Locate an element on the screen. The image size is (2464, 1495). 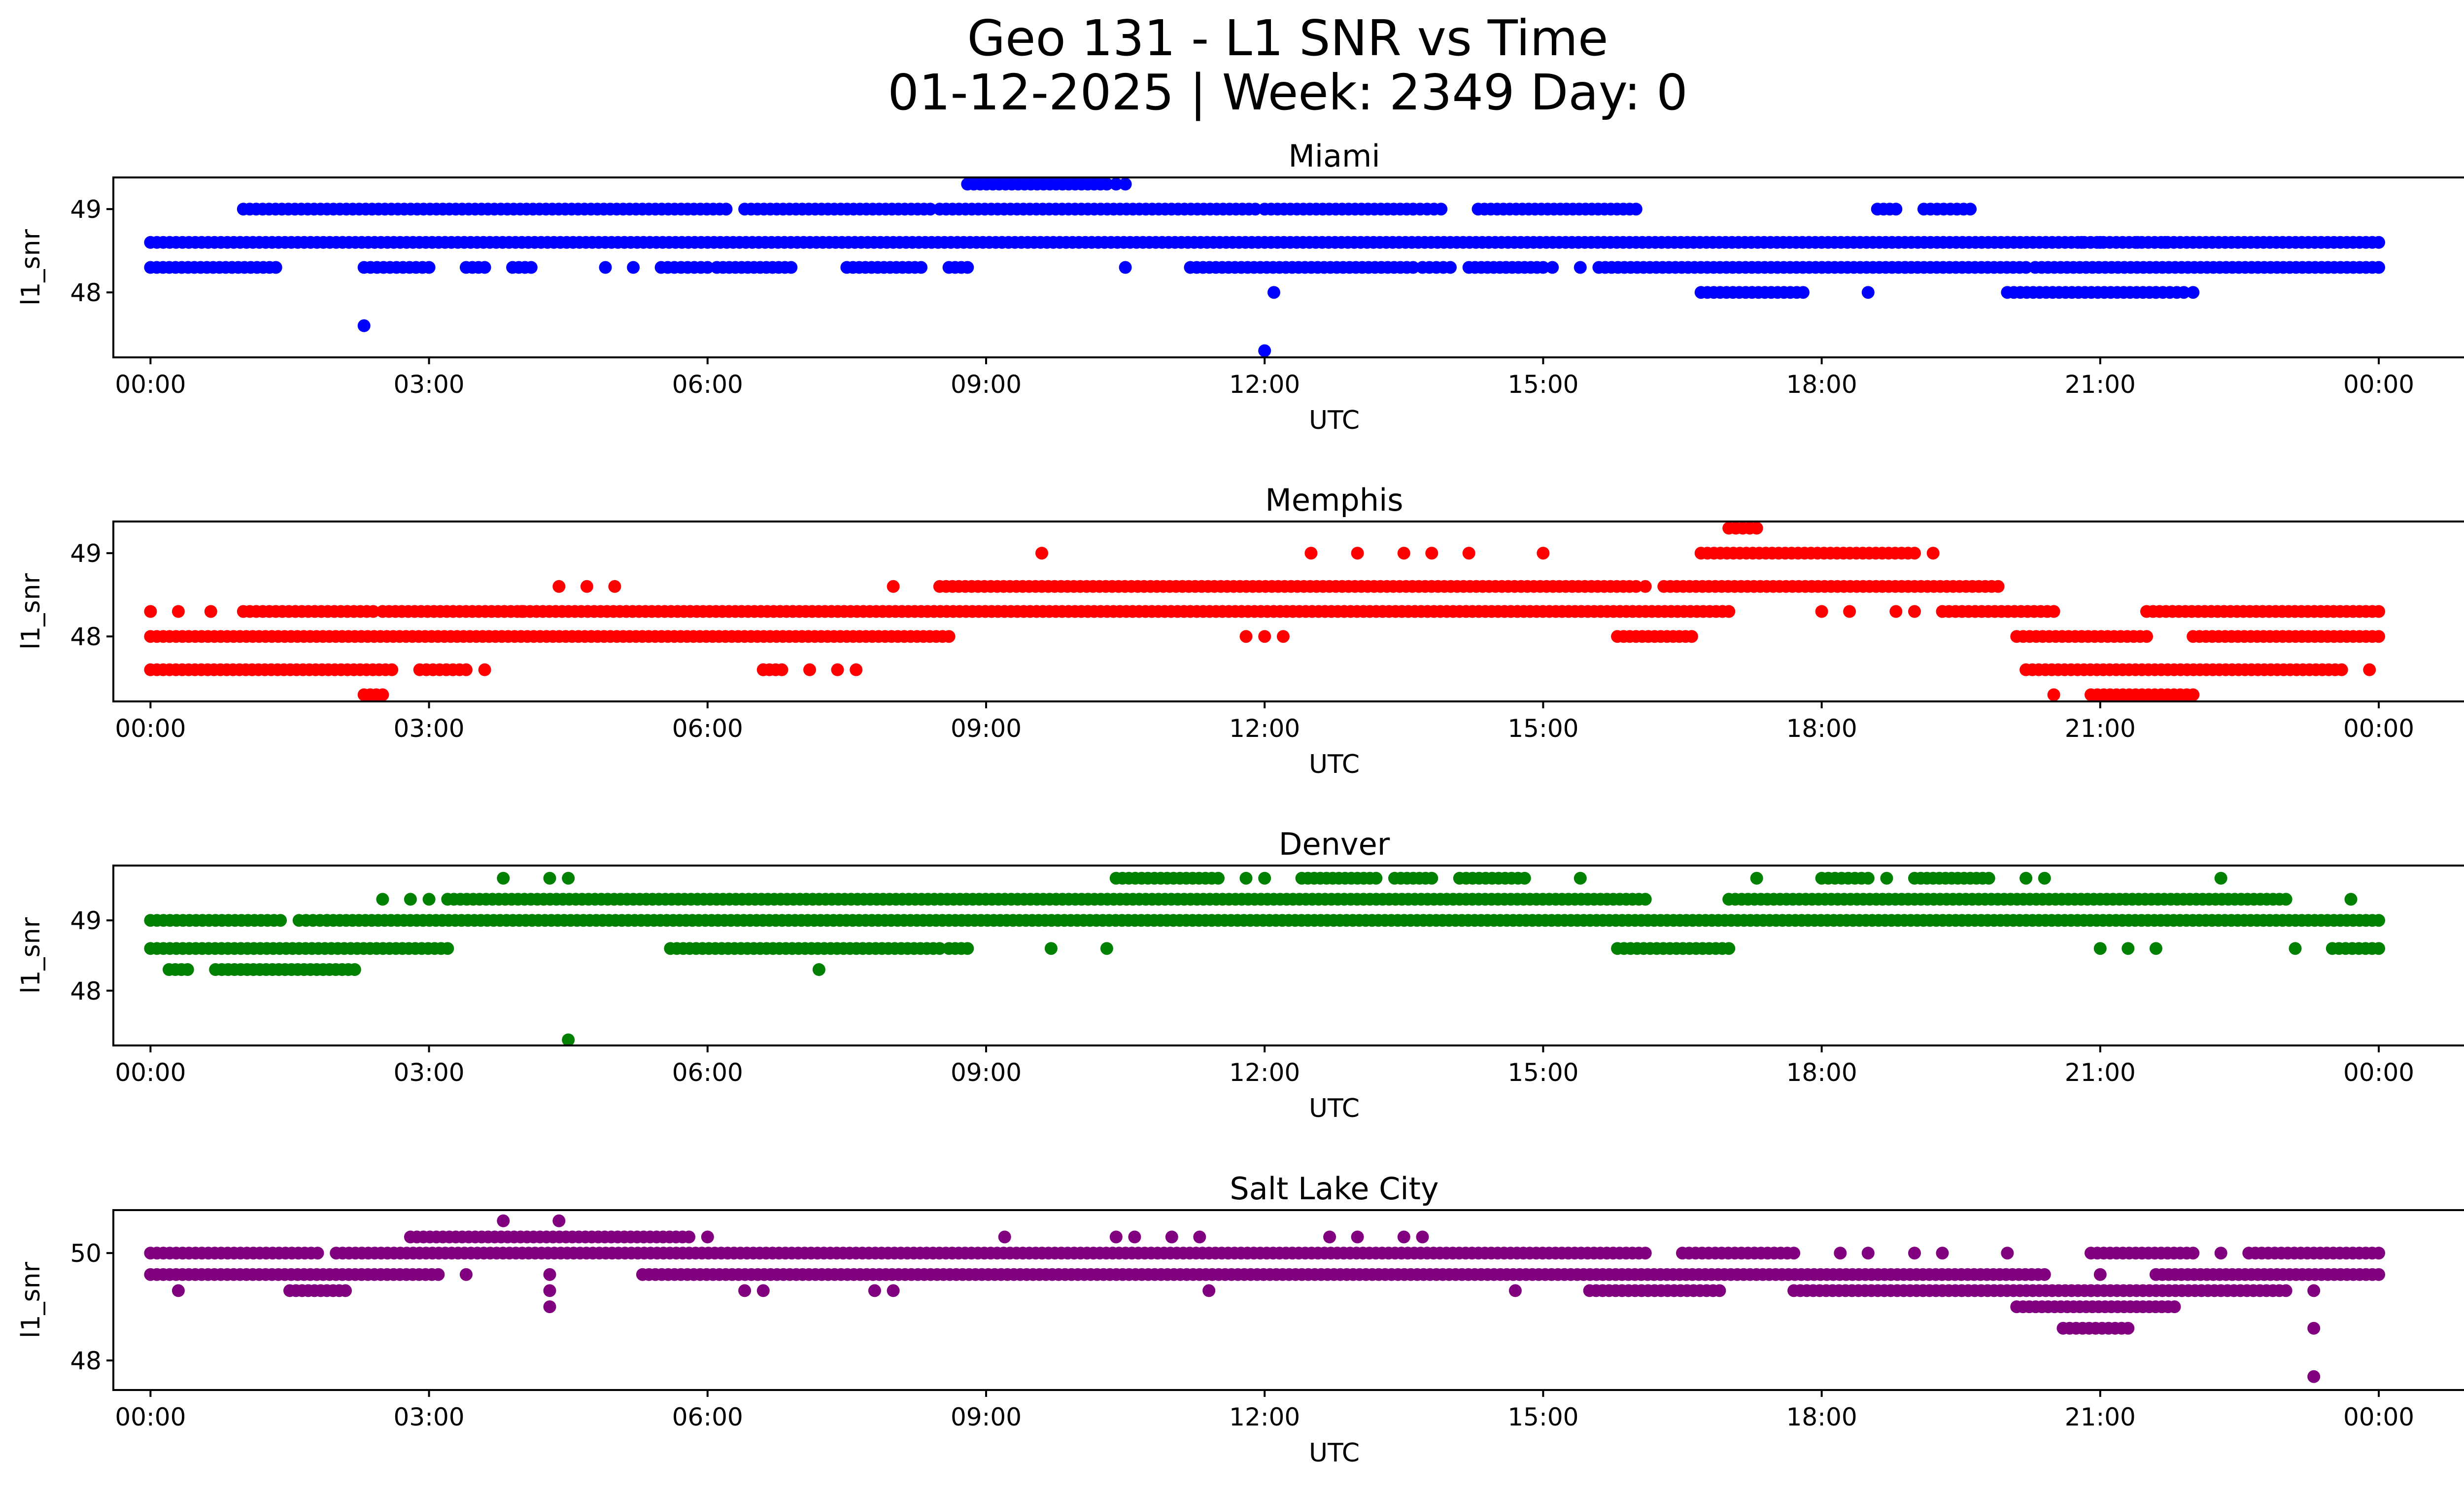
y-tick-label: 49 is located at coordinates (86, 920).